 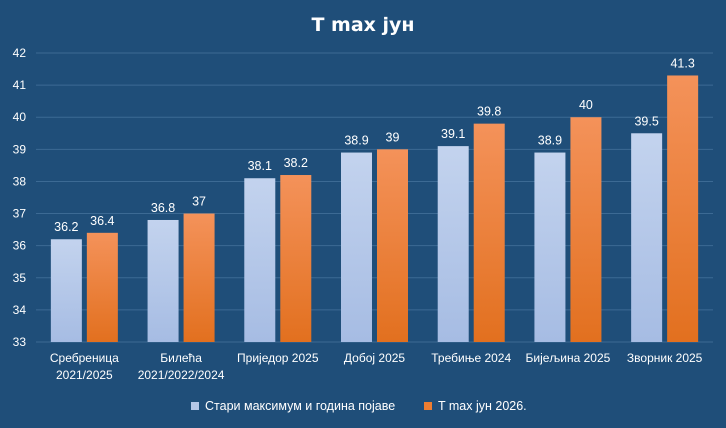 I want to click on y-axis-ticks: 33 34 35 36 37 38 39 40 41 42, so click(x=20, y=197).